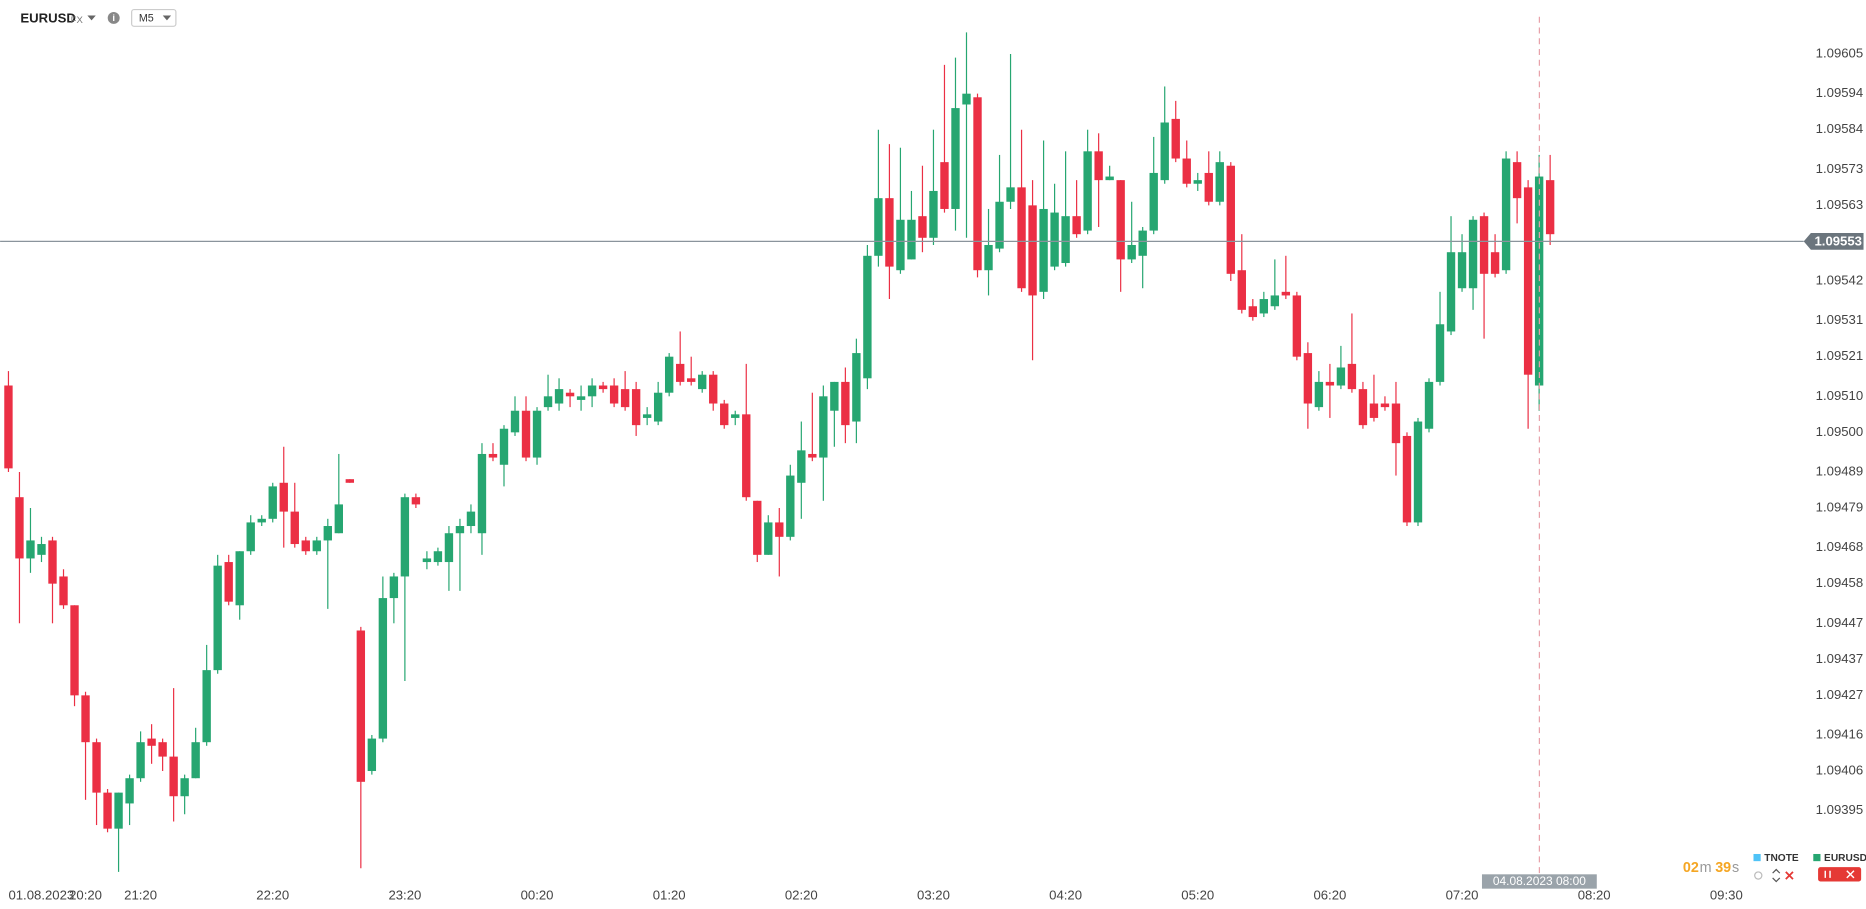 The width and height of the screenshot is (1866, 909). Describe the element at coordinates (404, 894) in the screenshot. I see `x-tick-label: 23:20` at that location.